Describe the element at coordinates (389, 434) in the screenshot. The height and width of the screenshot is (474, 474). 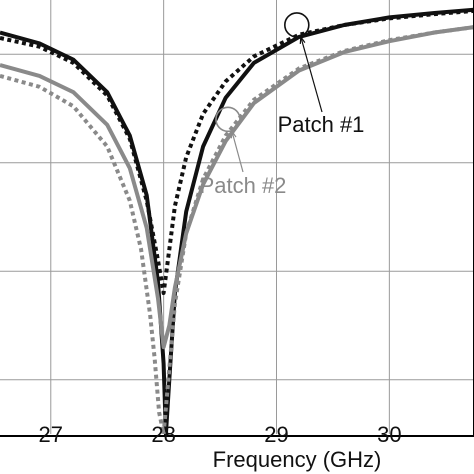
I see `x-tick-label: 30` at that location.